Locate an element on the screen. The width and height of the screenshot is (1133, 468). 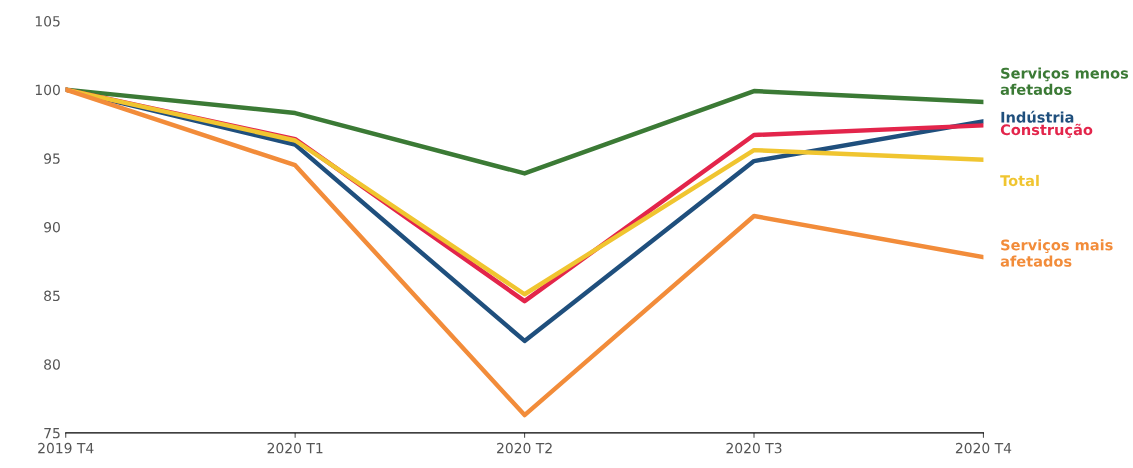
y-tick-label: 90 is located at coordinates (52, 227).